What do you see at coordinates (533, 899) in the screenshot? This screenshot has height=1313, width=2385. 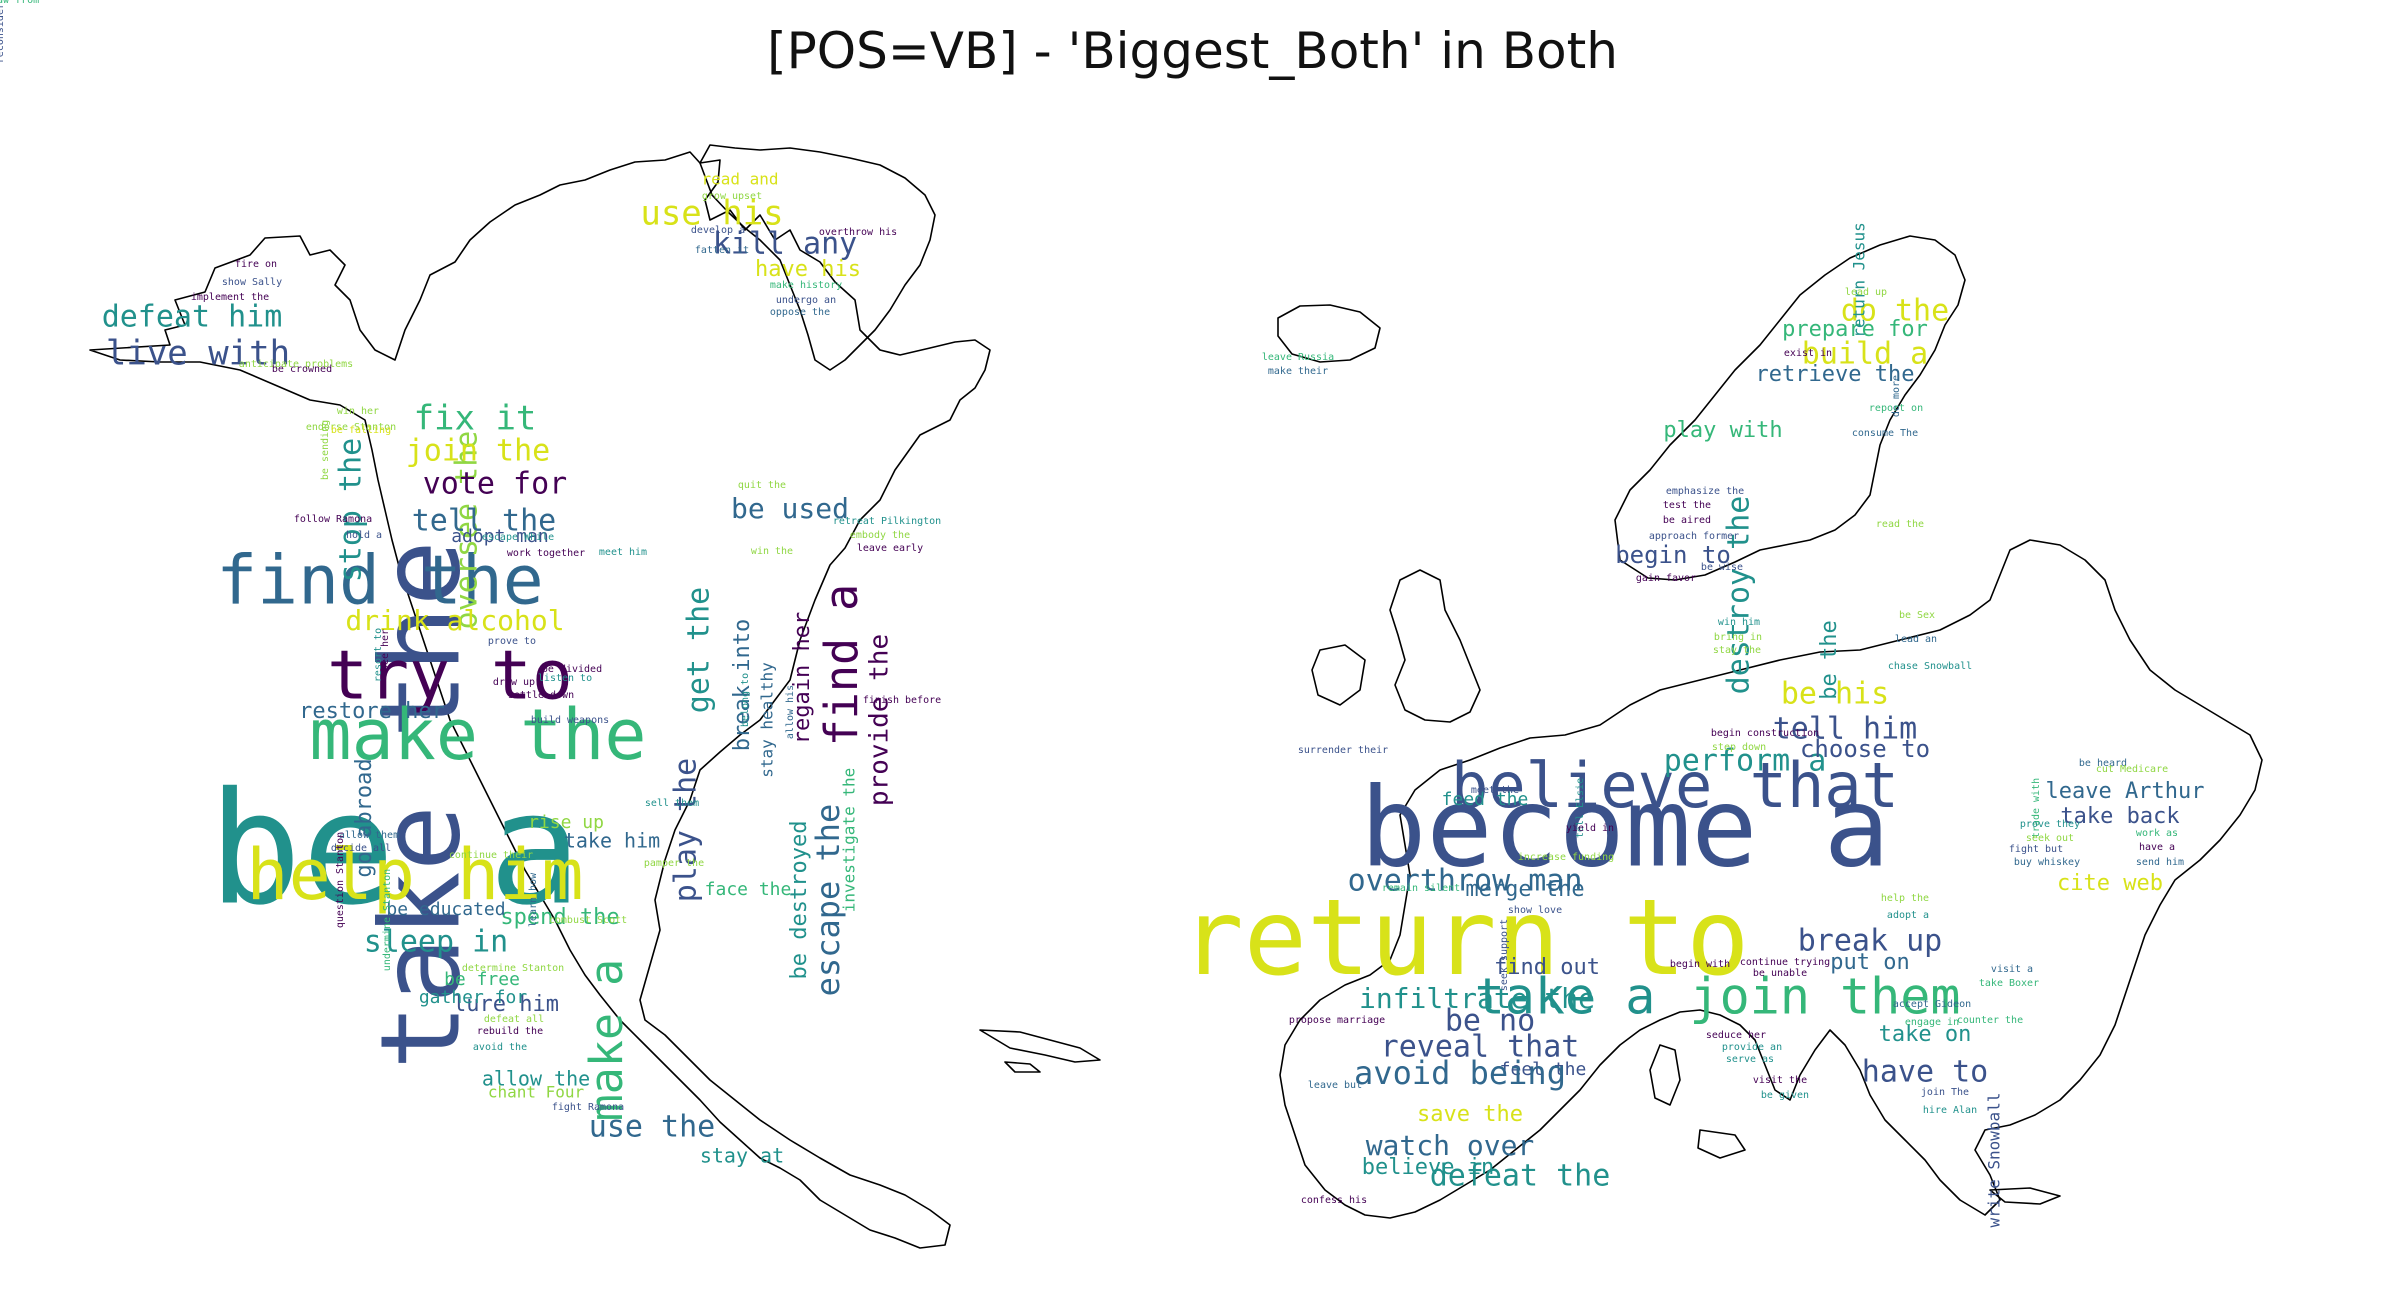 I see `na-word-learn-how: learn how` at bounding box center [533, 899].